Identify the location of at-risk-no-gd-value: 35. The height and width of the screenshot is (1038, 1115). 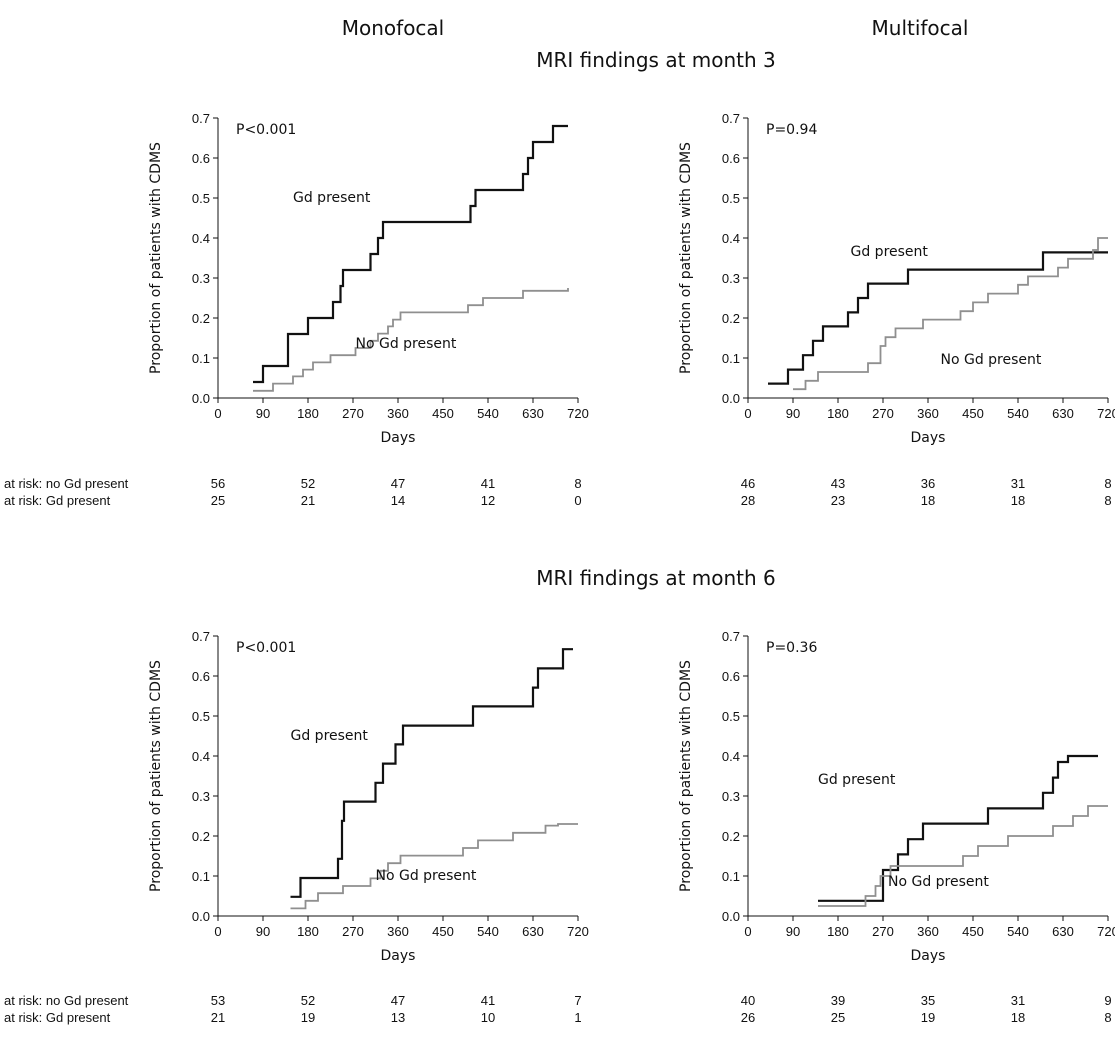
(928, 1000).